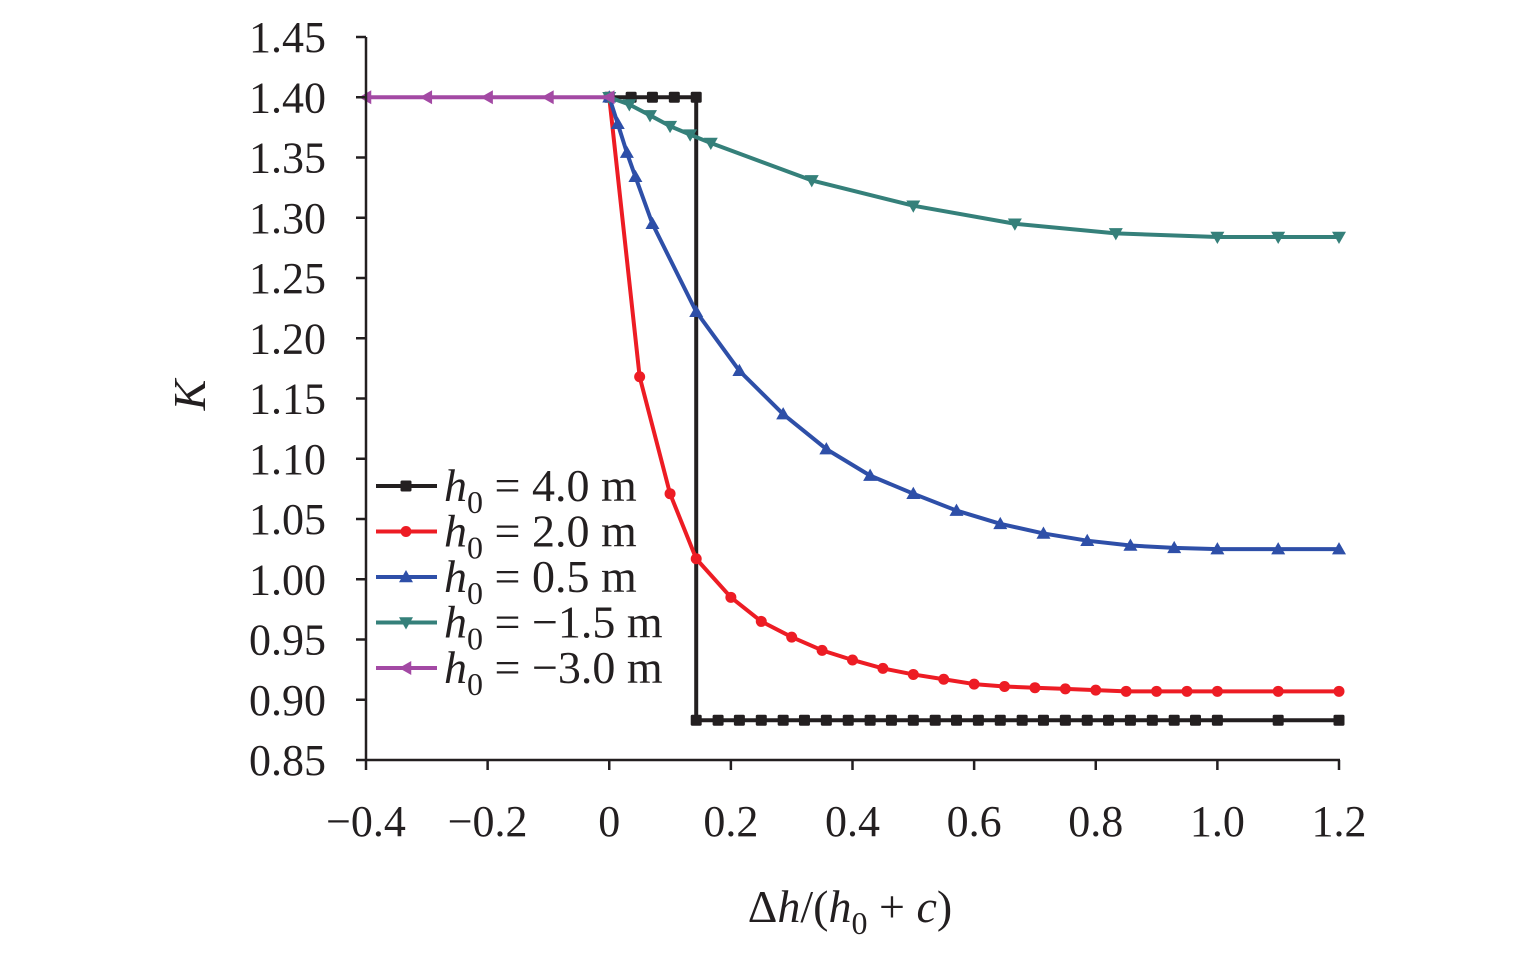  What do you see at coordinates (609, 821) in the screenshot?
I see `x-tick-label: 0` at bounding box center [609, 821].